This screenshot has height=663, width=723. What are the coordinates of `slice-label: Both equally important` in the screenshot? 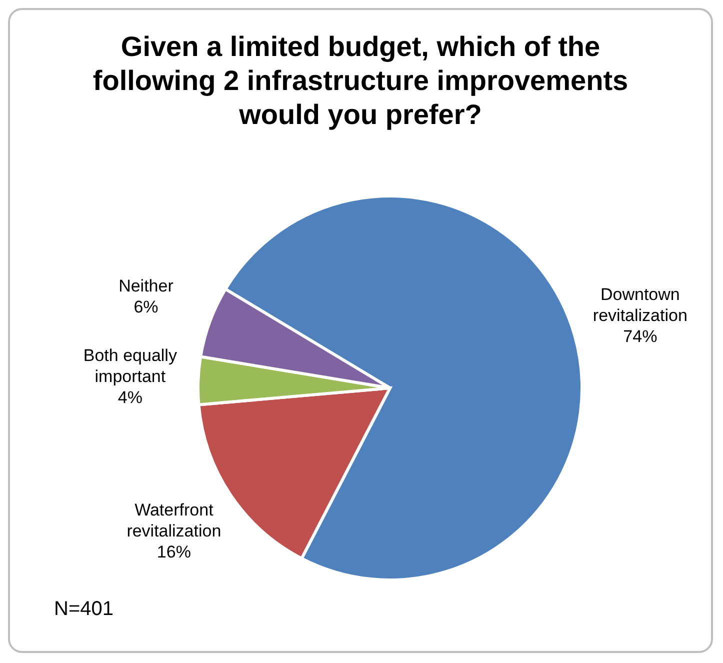 It's located at (130, 366).